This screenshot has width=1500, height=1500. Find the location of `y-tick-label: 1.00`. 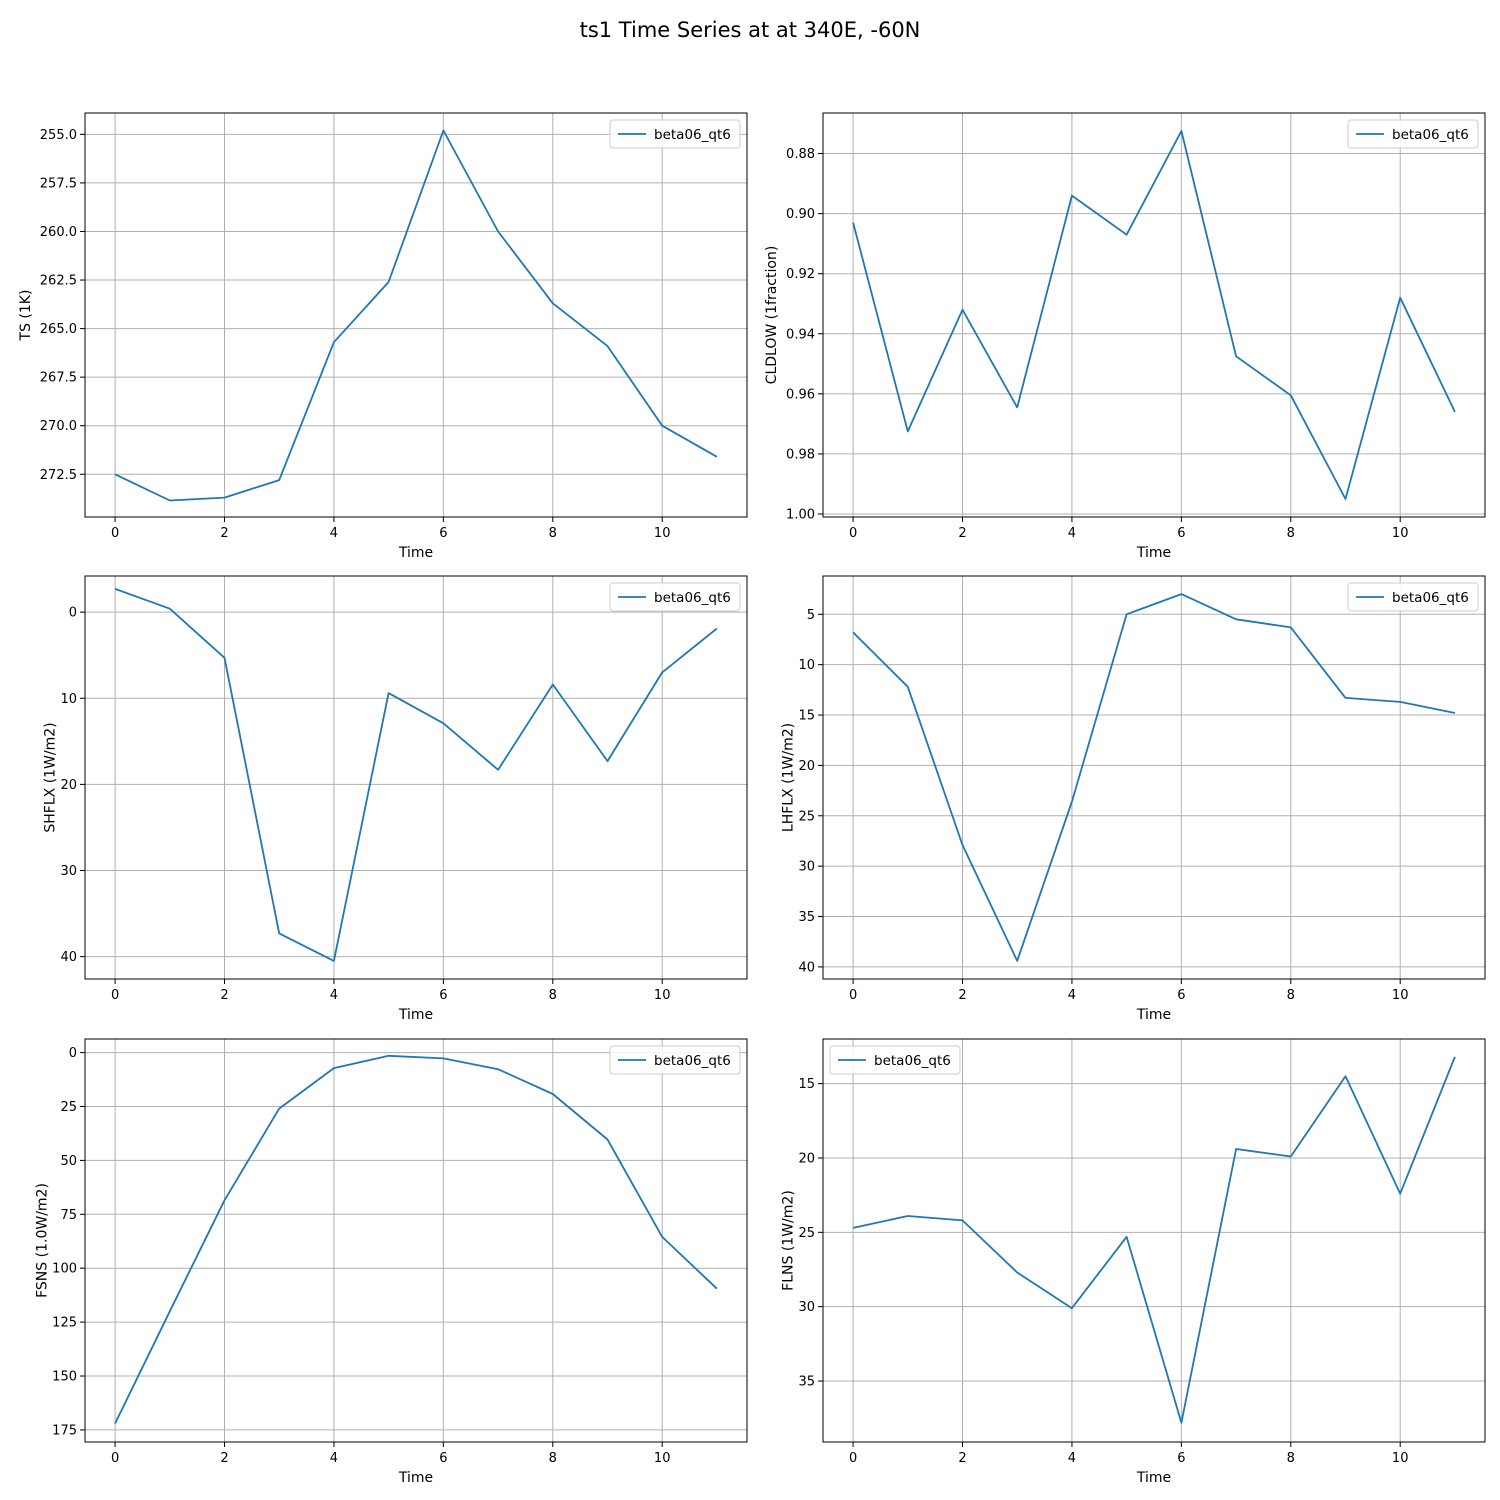

y-tick-label: 1.00 is located at coordinates (800, 514).